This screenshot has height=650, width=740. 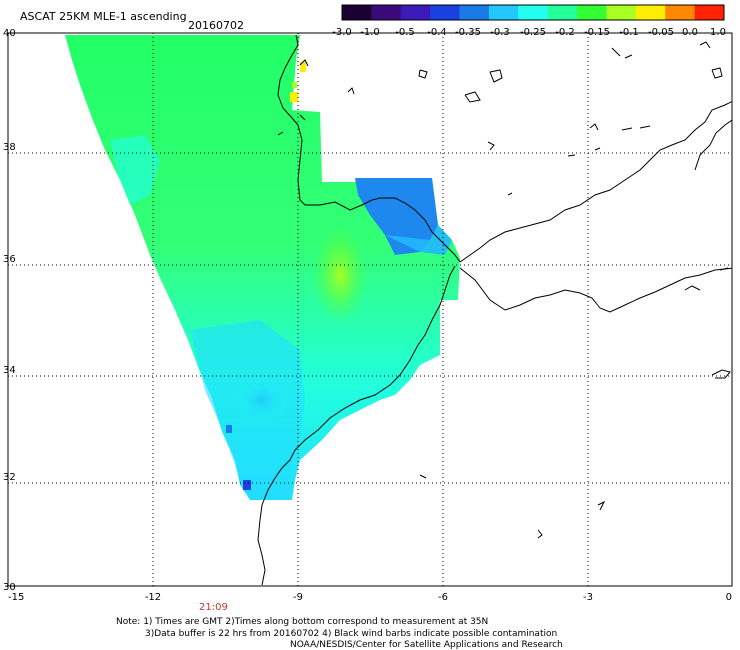 What do you see at coordinates (298, 597) in the screenshot?
I see `x-tick-label: -9` at bounding box center [298, 597].